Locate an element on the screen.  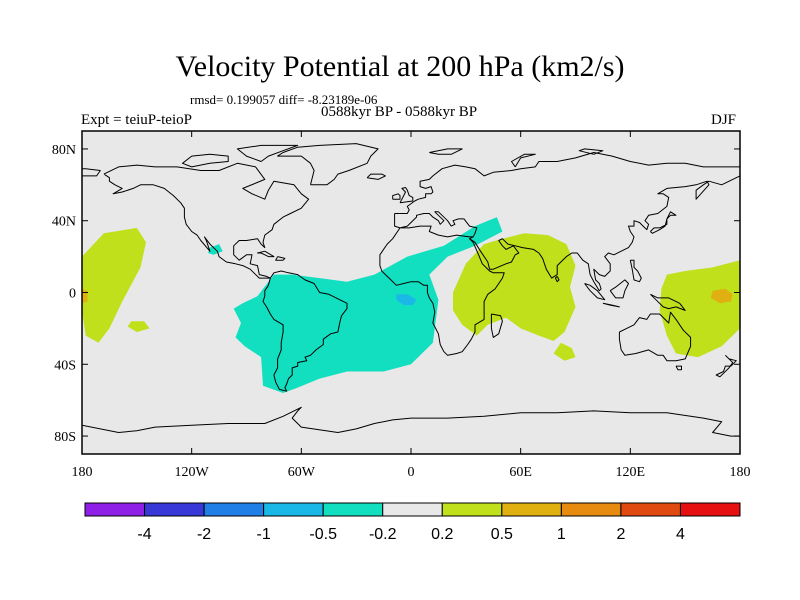
season-label: DJF is located at coordinates (724, 120).